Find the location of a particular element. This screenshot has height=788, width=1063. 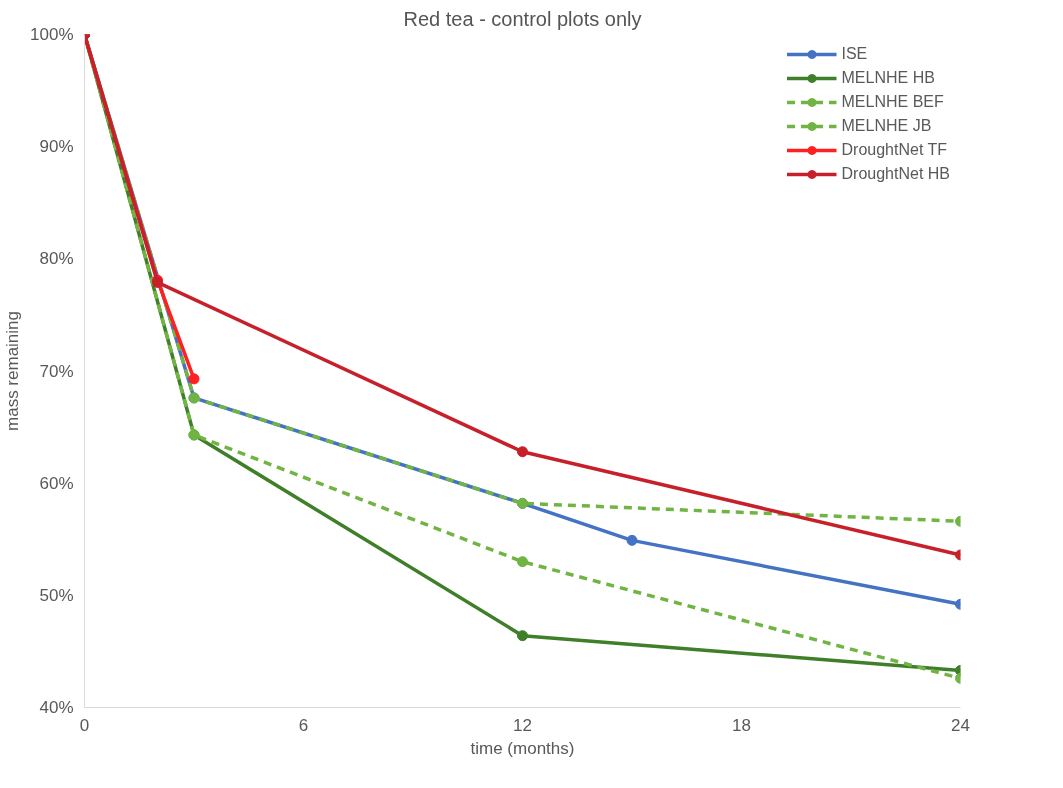

y-tick-label: 70% is located at coordinates (56, 371).